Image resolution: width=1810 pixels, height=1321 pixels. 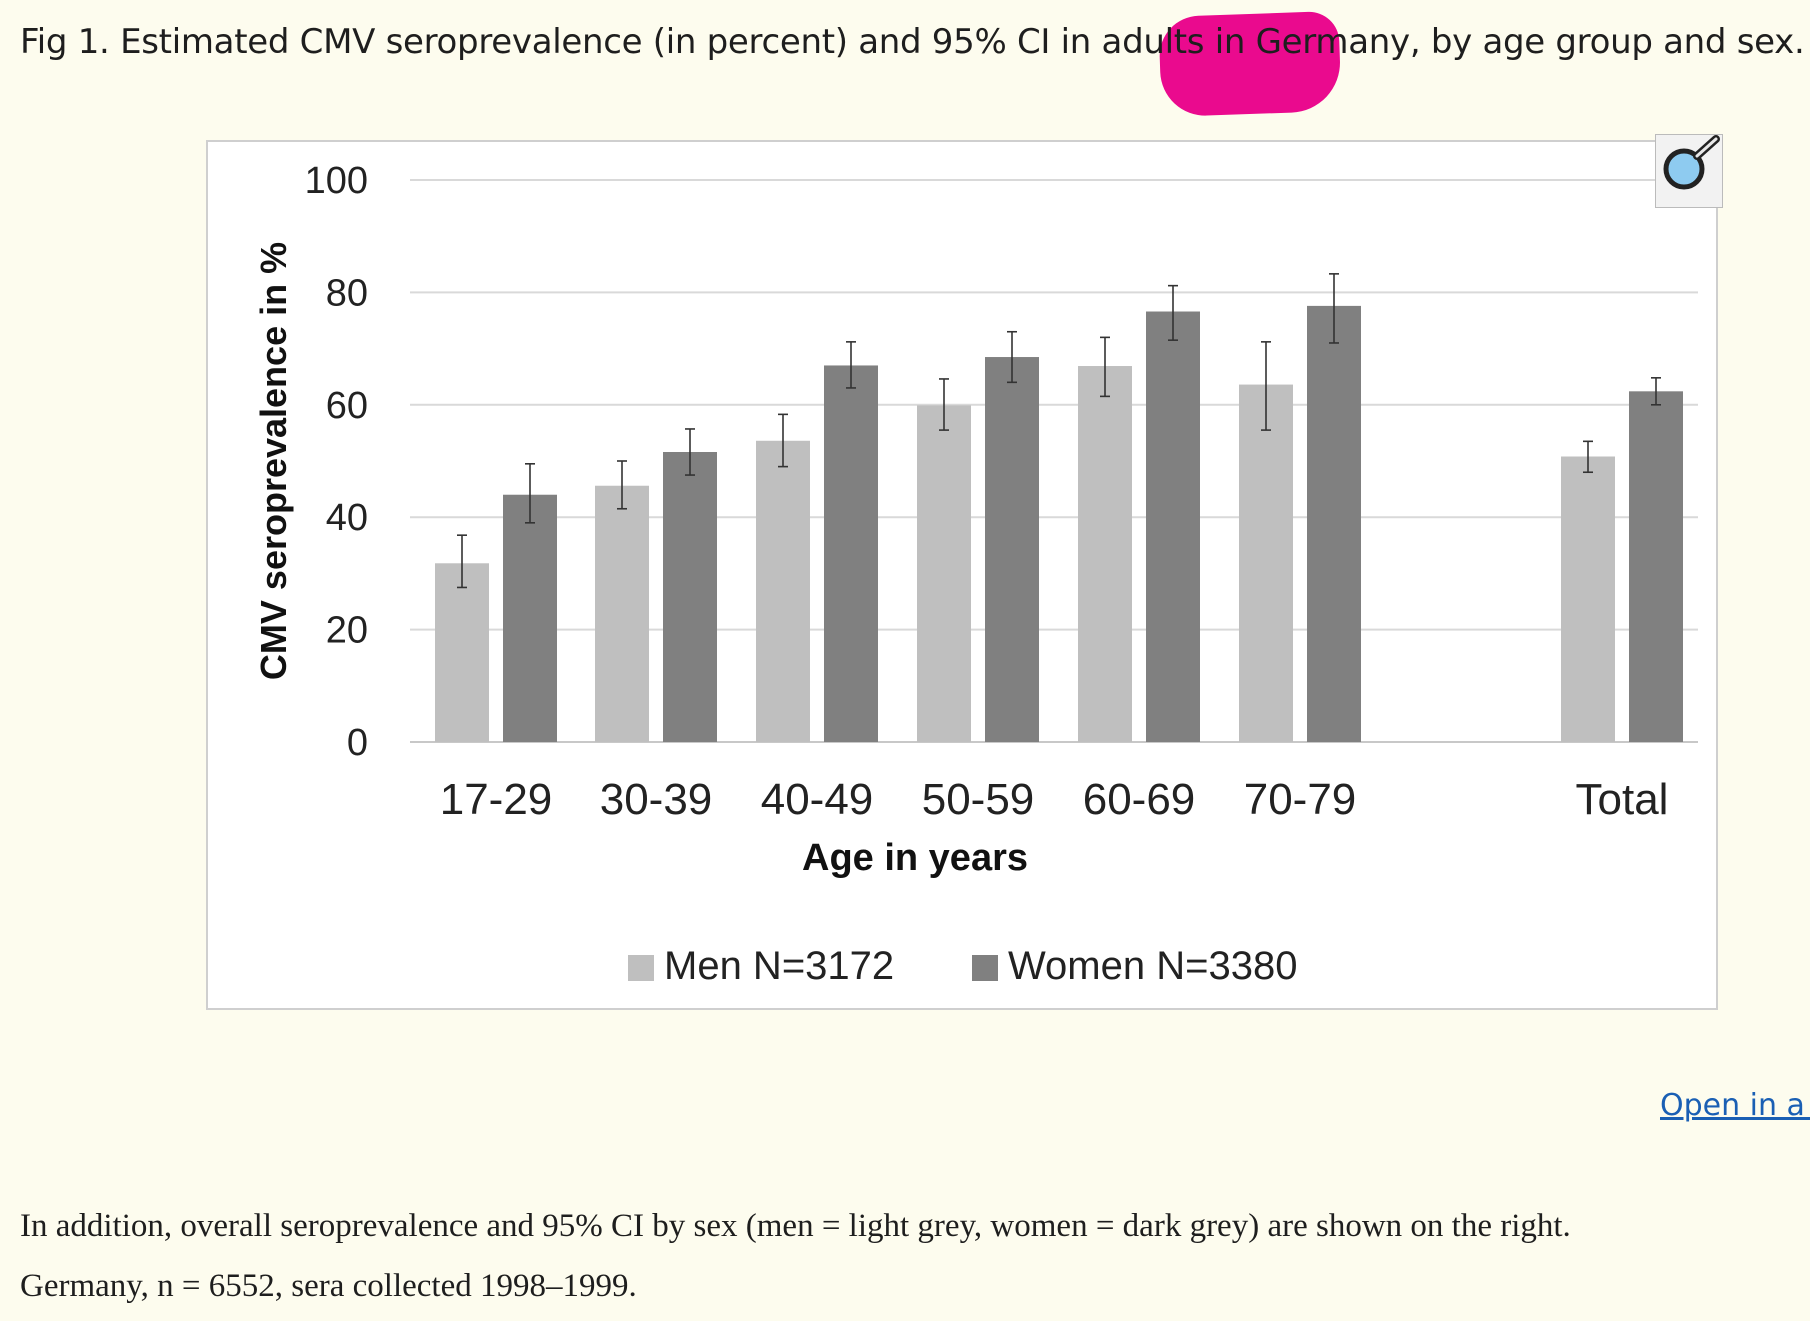 What do you see at coordinates (978, 799) in the screenshot?
I see `x-tick-label: 50-59` at bounding box center [978, 799].